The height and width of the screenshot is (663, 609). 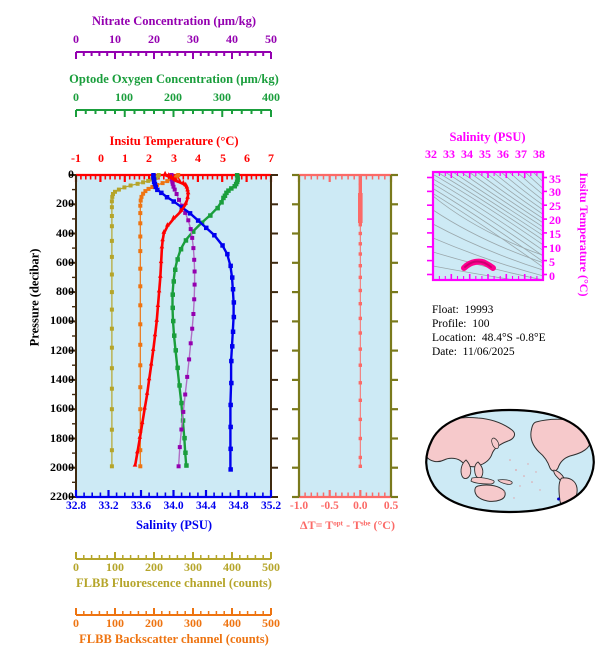 What do you see at coordinates (141, 506) in the screenshot?
I see `salinity-tick-2: 33.6` at bounding box center [141, 506].